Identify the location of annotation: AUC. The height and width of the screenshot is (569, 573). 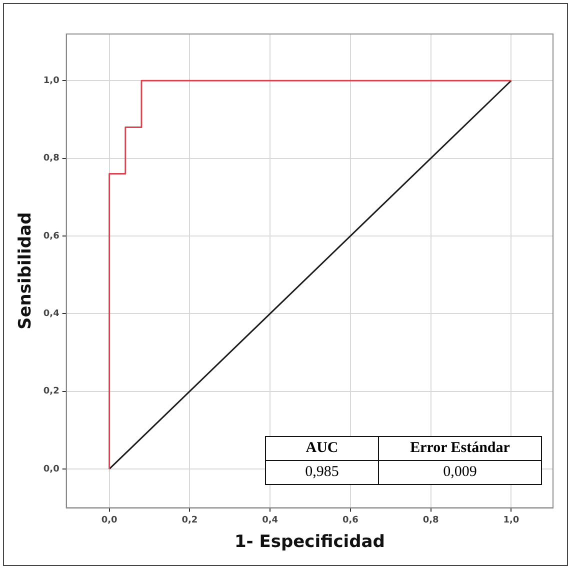
(322, 448).